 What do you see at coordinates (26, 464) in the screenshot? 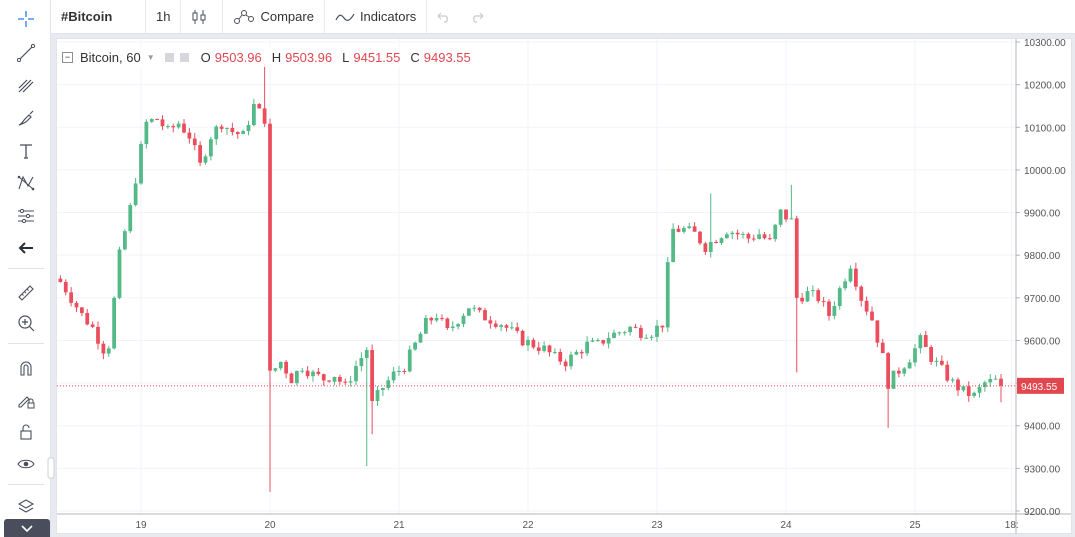
I see `eye-icon` at bounding box center [26, 464].